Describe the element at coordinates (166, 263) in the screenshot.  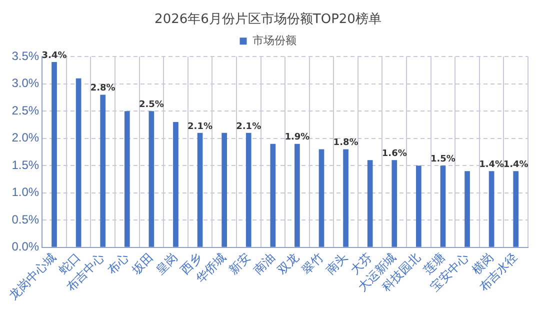
I see `x-tick-label: 皇岗` at that location.